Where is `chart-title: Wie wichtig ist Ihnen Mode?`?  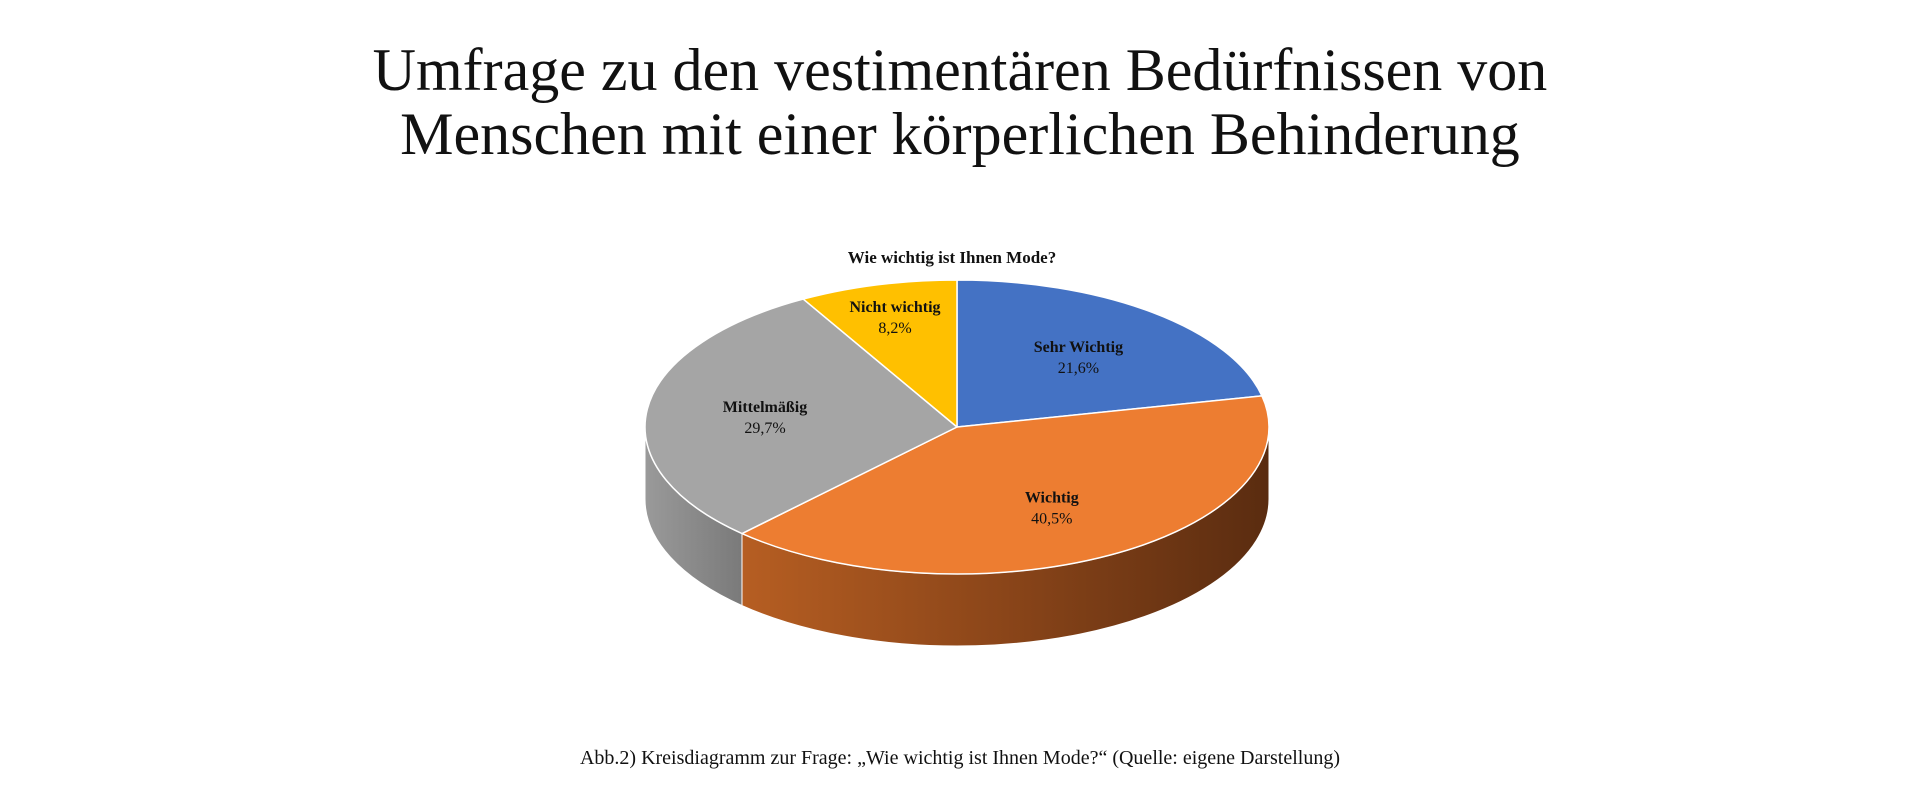 chart-title: Wie wichtig ist Ihnen Mode? is located at coordinates (952, 257).